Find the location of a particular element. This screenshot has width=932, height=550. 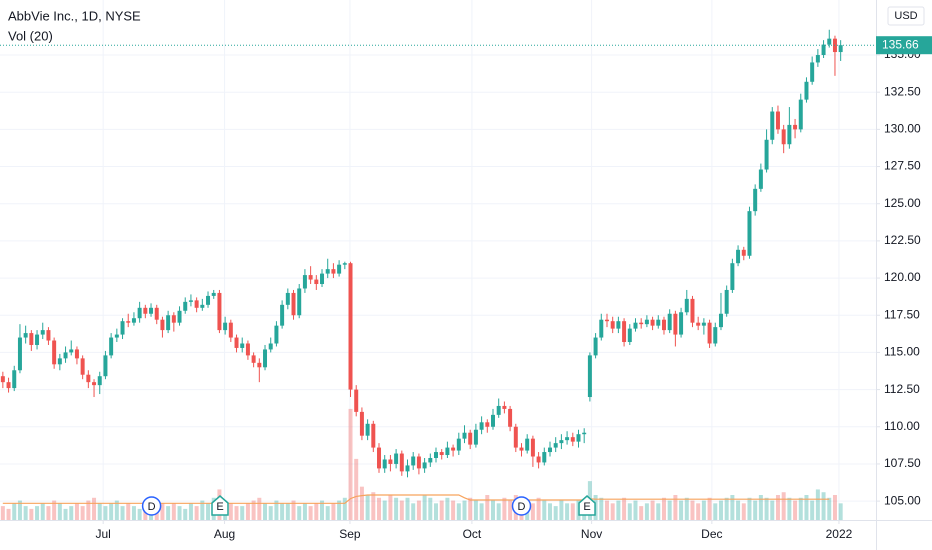

y-tick-label: 122.50 is located at coordinates (902, 240).